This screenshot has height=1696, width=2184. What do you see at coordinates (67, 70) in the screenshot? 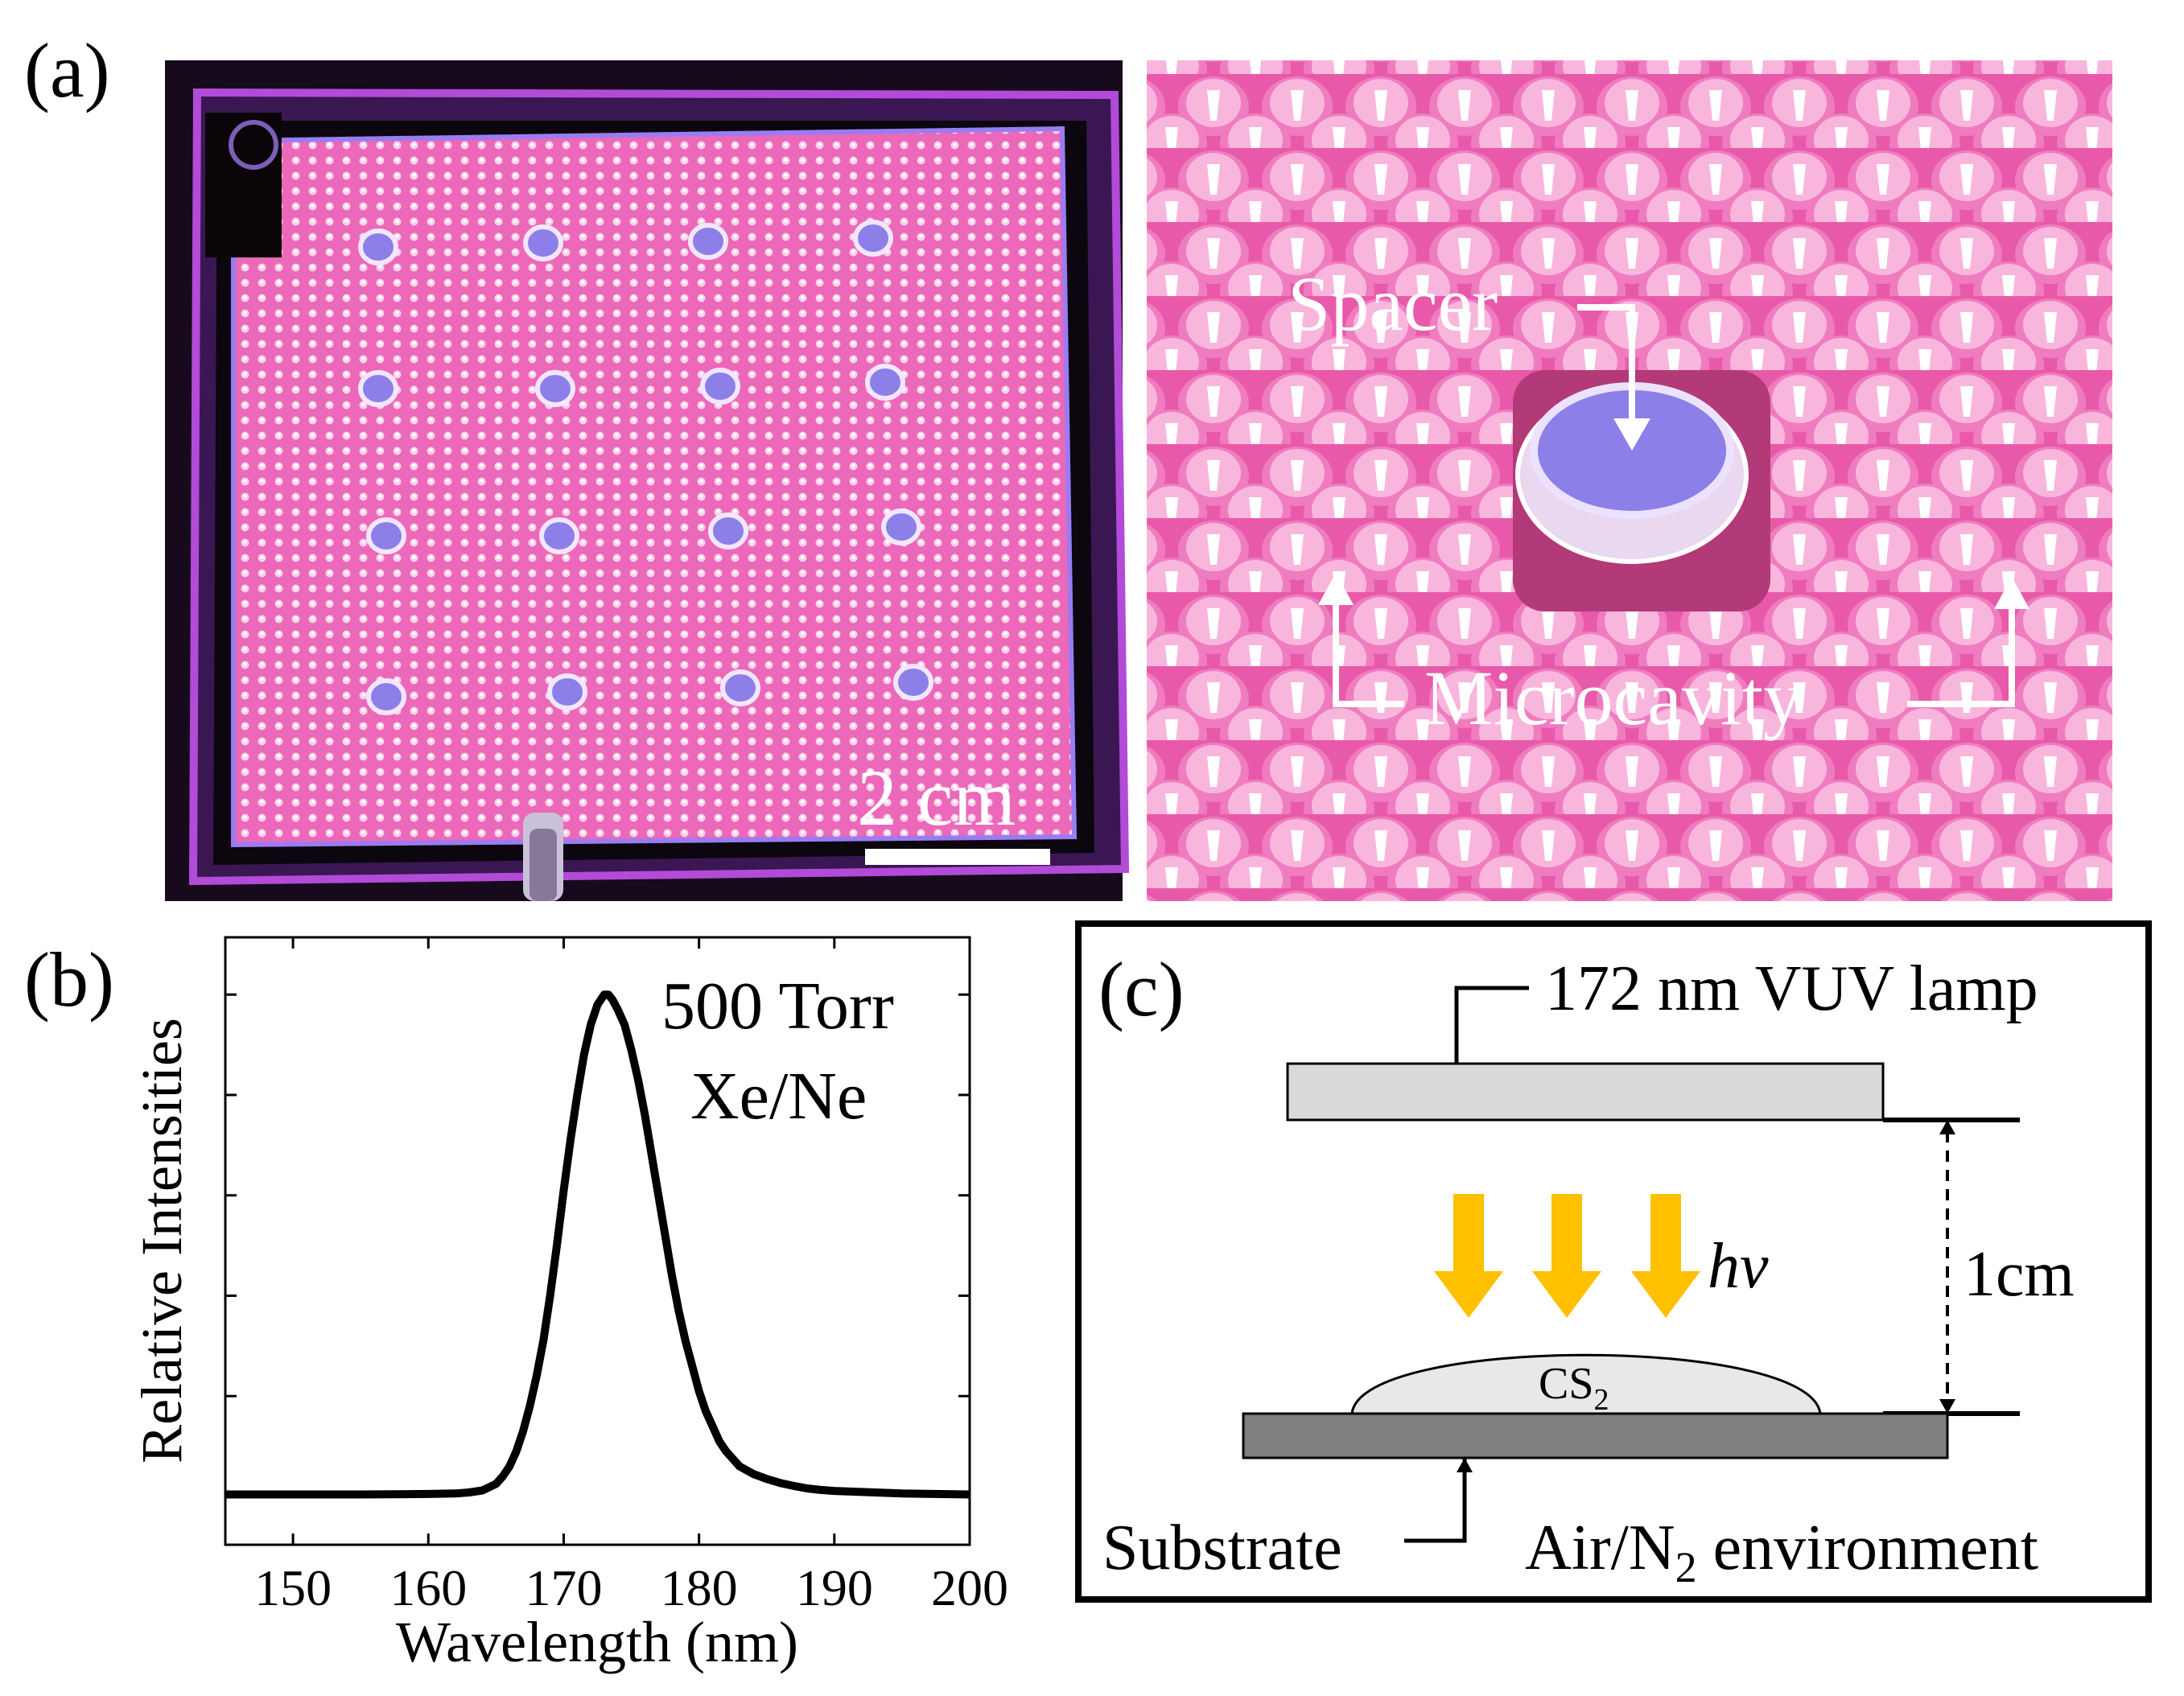
I see `panel-a-label: (a)` at bounding box center [67, 70].